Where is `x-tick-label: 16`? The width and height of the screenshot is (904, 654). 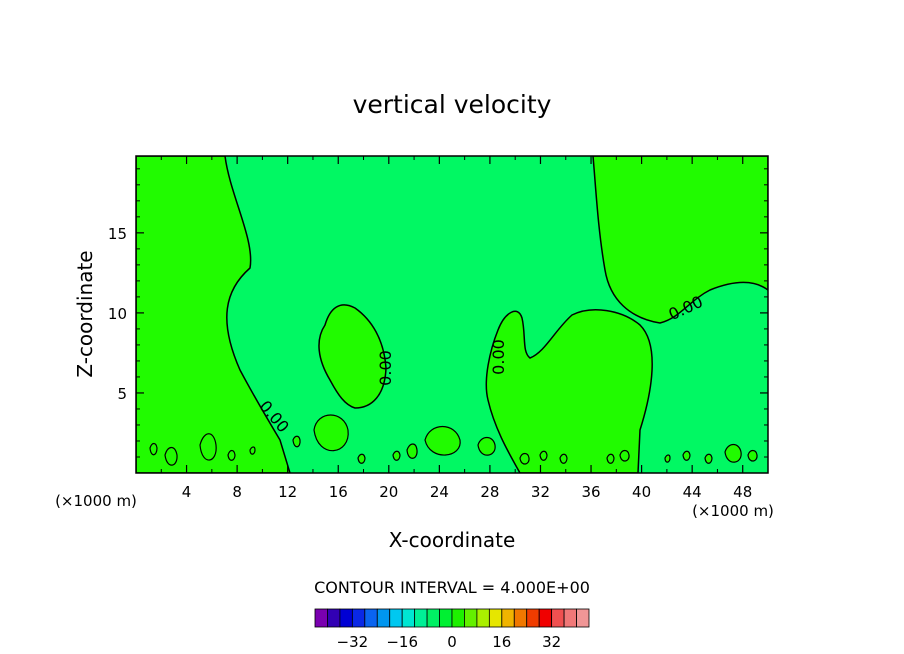
x-tick-label: 16 is located at coordinates (338, 492).